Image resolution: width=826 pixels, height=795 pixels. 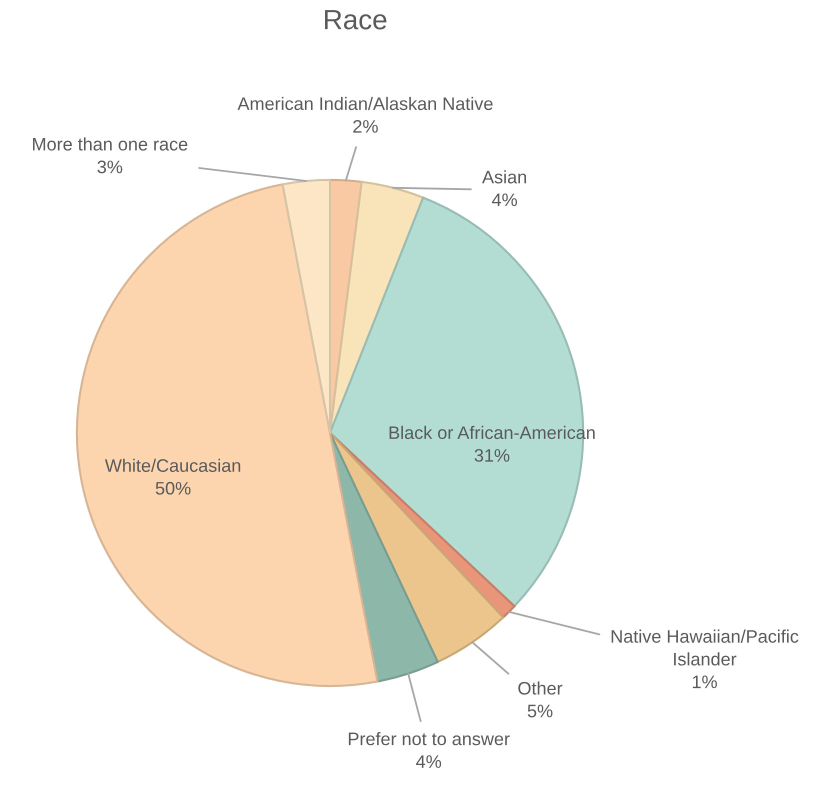 What do you see at coordinates (704, 682) in the screenshot?
I see `data-label: 1%` at bounding box center [704, 682].